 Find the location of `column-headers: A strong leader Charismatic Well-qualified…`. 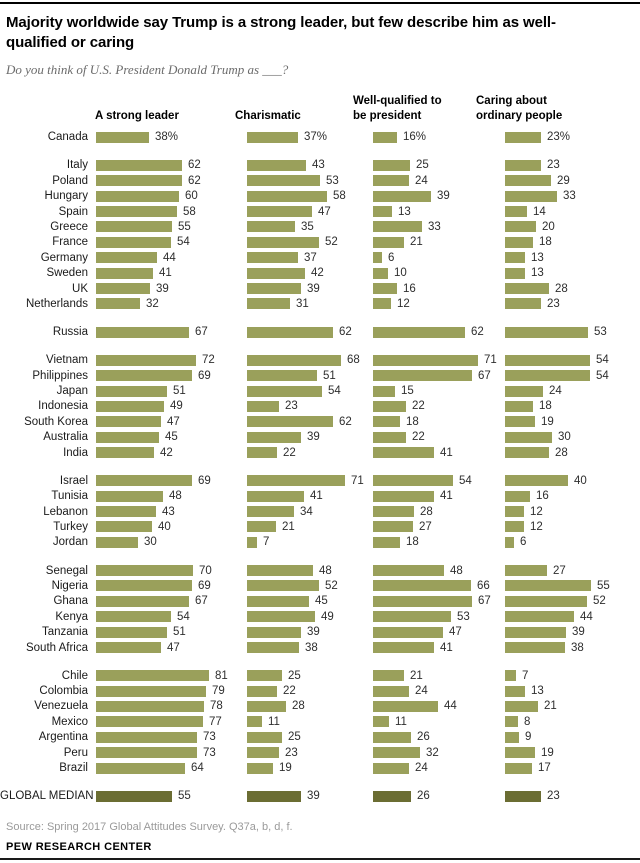

column-headers: A strong leader Charismatic Well-qualified… is located at coordinates (320, 101).